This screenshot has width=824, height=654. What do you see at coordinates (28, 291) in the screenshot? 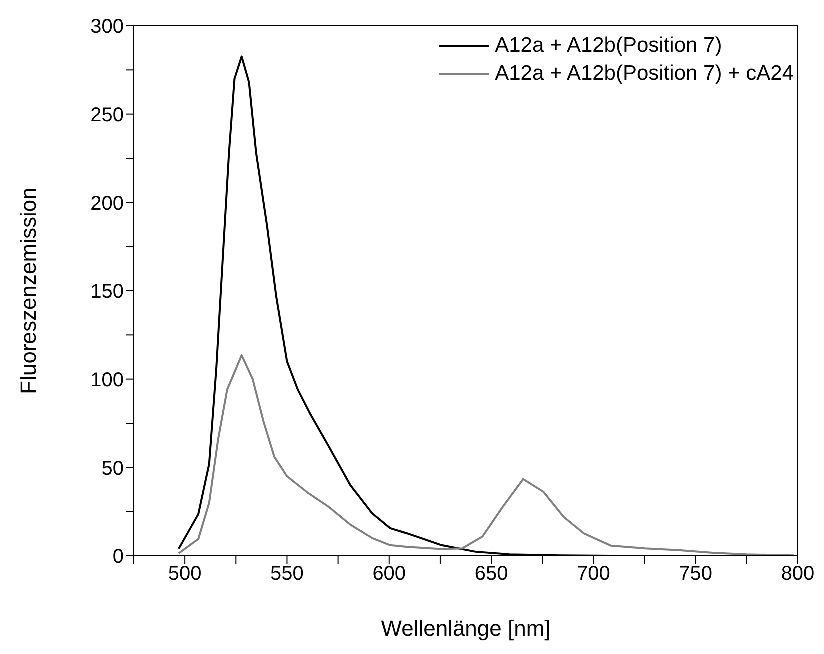
I see `y-axis-title: Fluoreszenzemission` at bounding box center [28, 291].